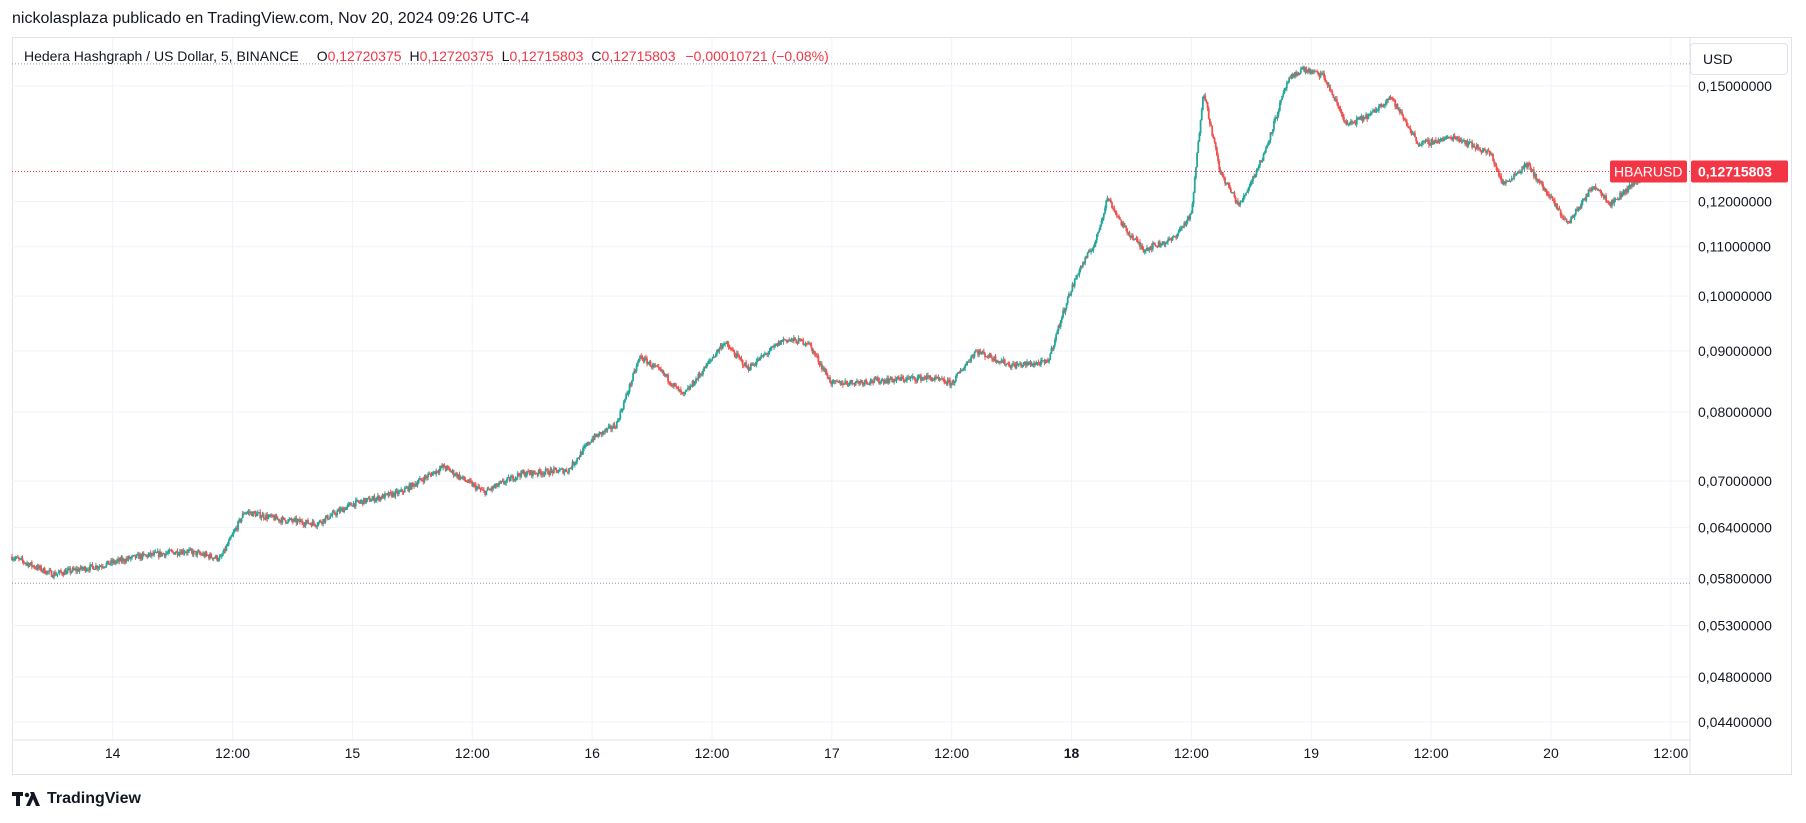 The image size is (1806, 823). What do you see at coordinates (76, 799) in the screenshot?
I see `tradingview-logo: TradingView` at bounding box center [76, 799].